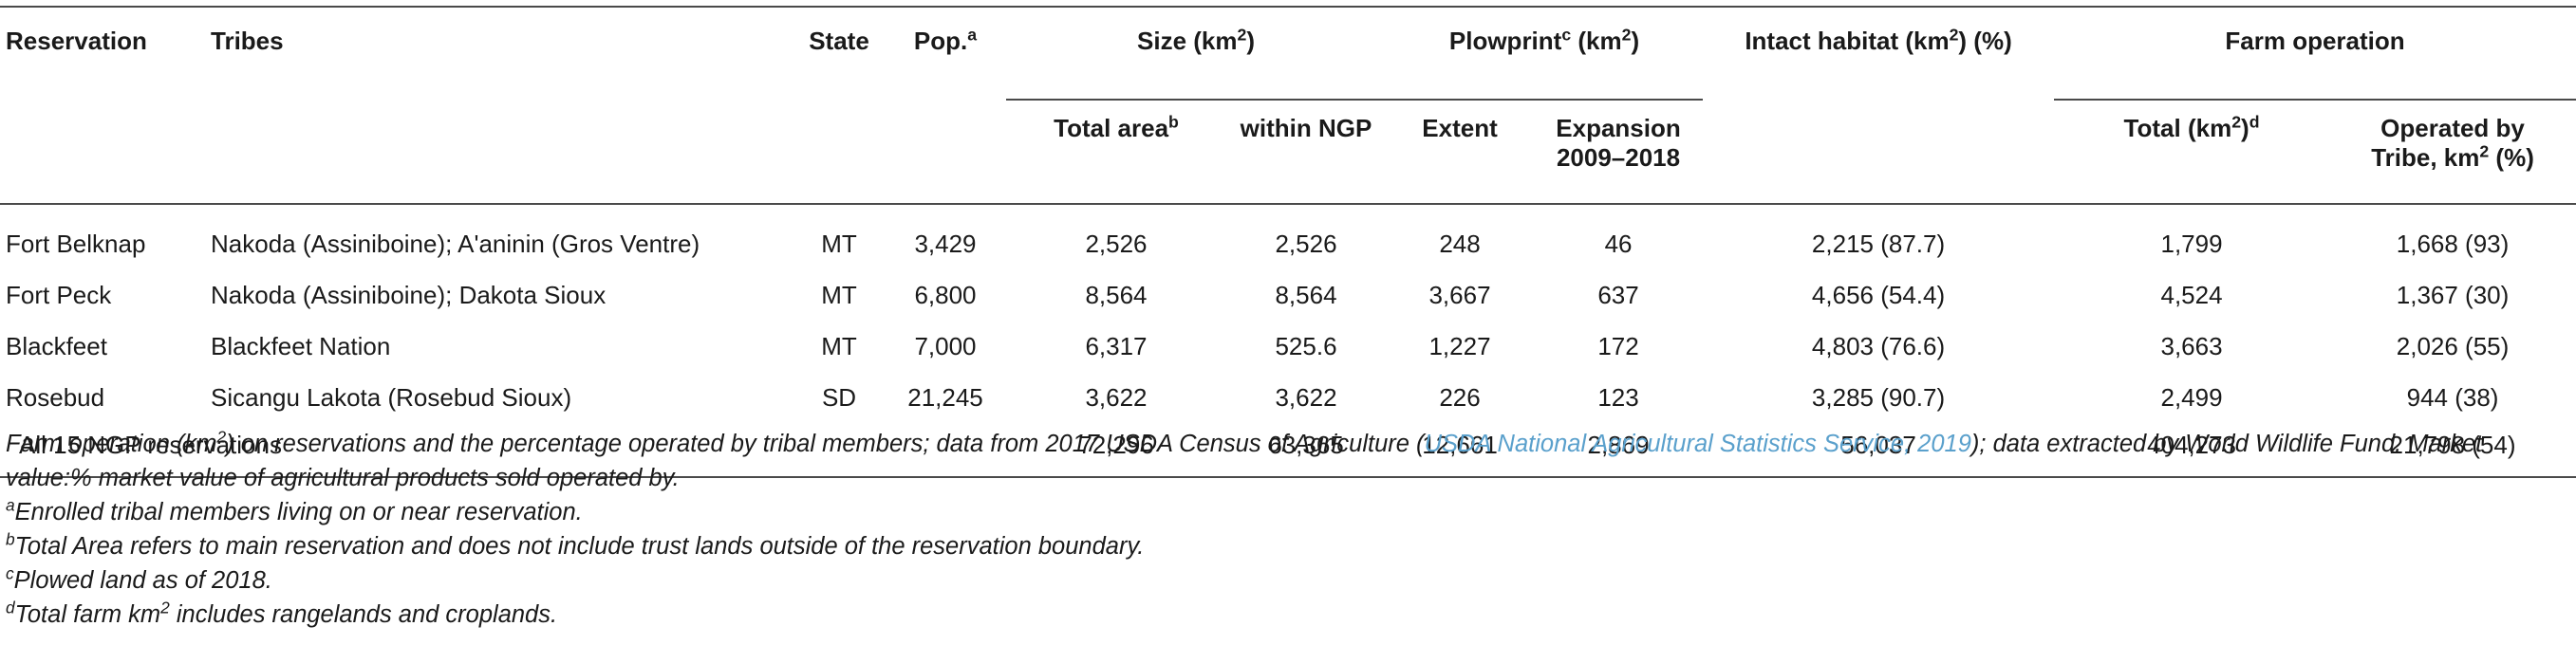  I want to click on total-intact: 56,037, so click(1879, 451).